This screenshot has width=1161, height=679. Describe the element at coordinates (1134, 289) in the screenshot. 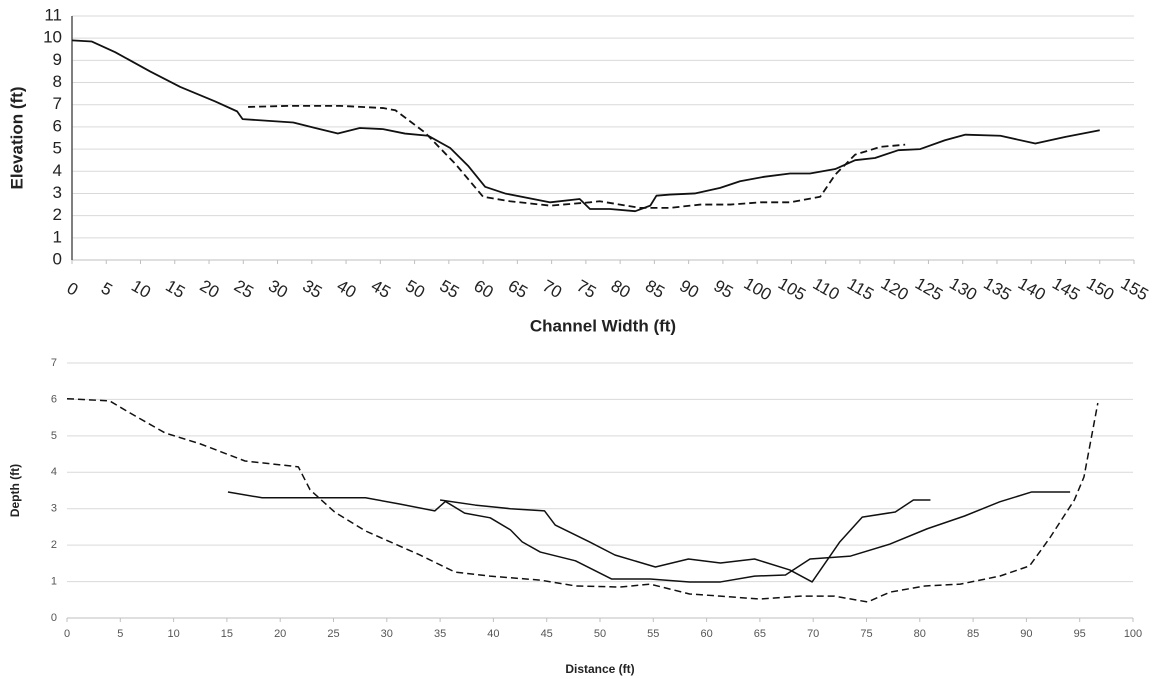

I see `x-tick-label: 155` at that location.